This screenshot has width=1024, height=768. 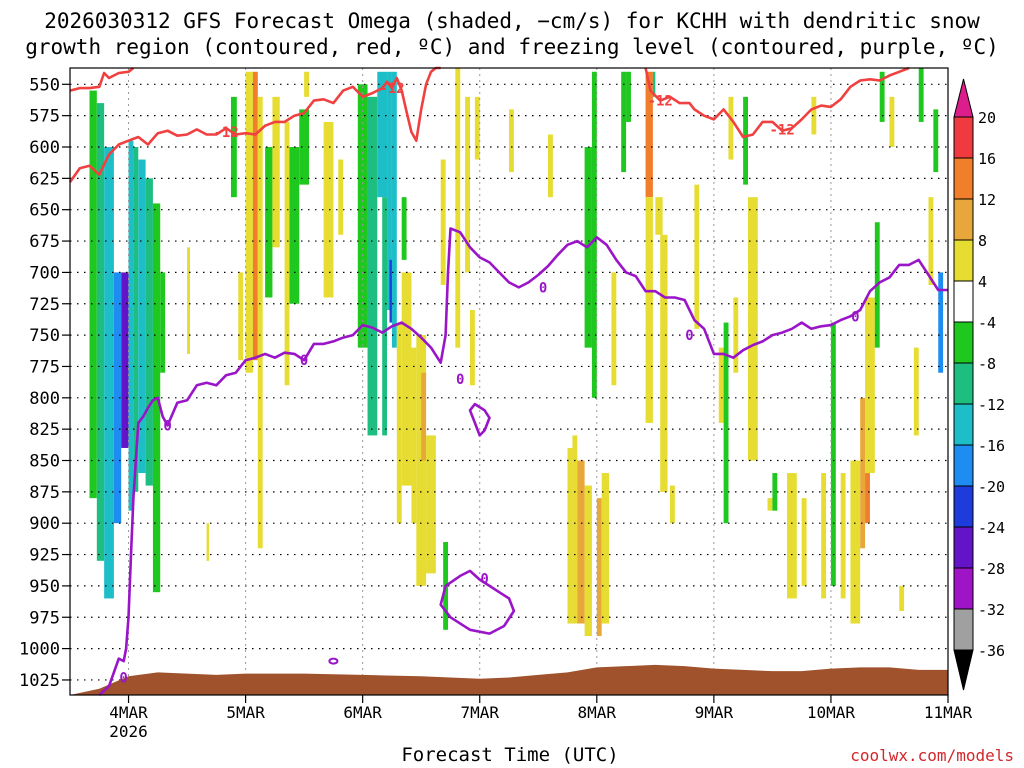 What do you see at coordinates (987, 200) in the screenshot?
I see `colorbar-tick-label: 12` at bounding box center [987, 200].